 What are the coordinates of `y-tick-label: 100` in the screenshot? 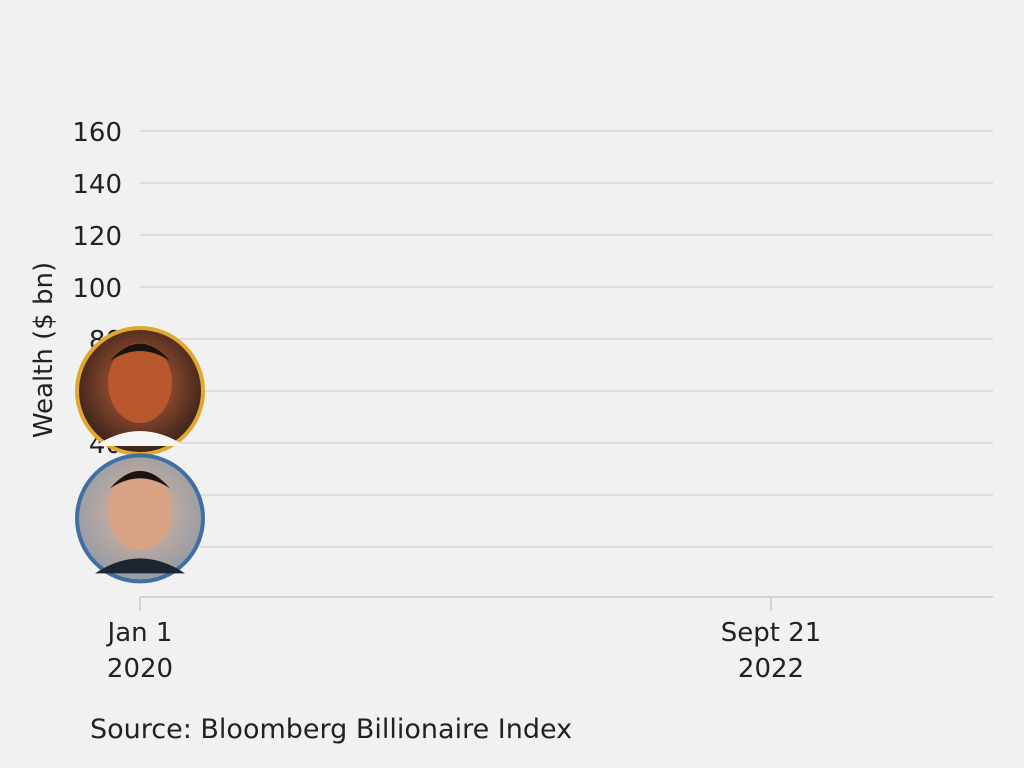 It's located at (97, 289).